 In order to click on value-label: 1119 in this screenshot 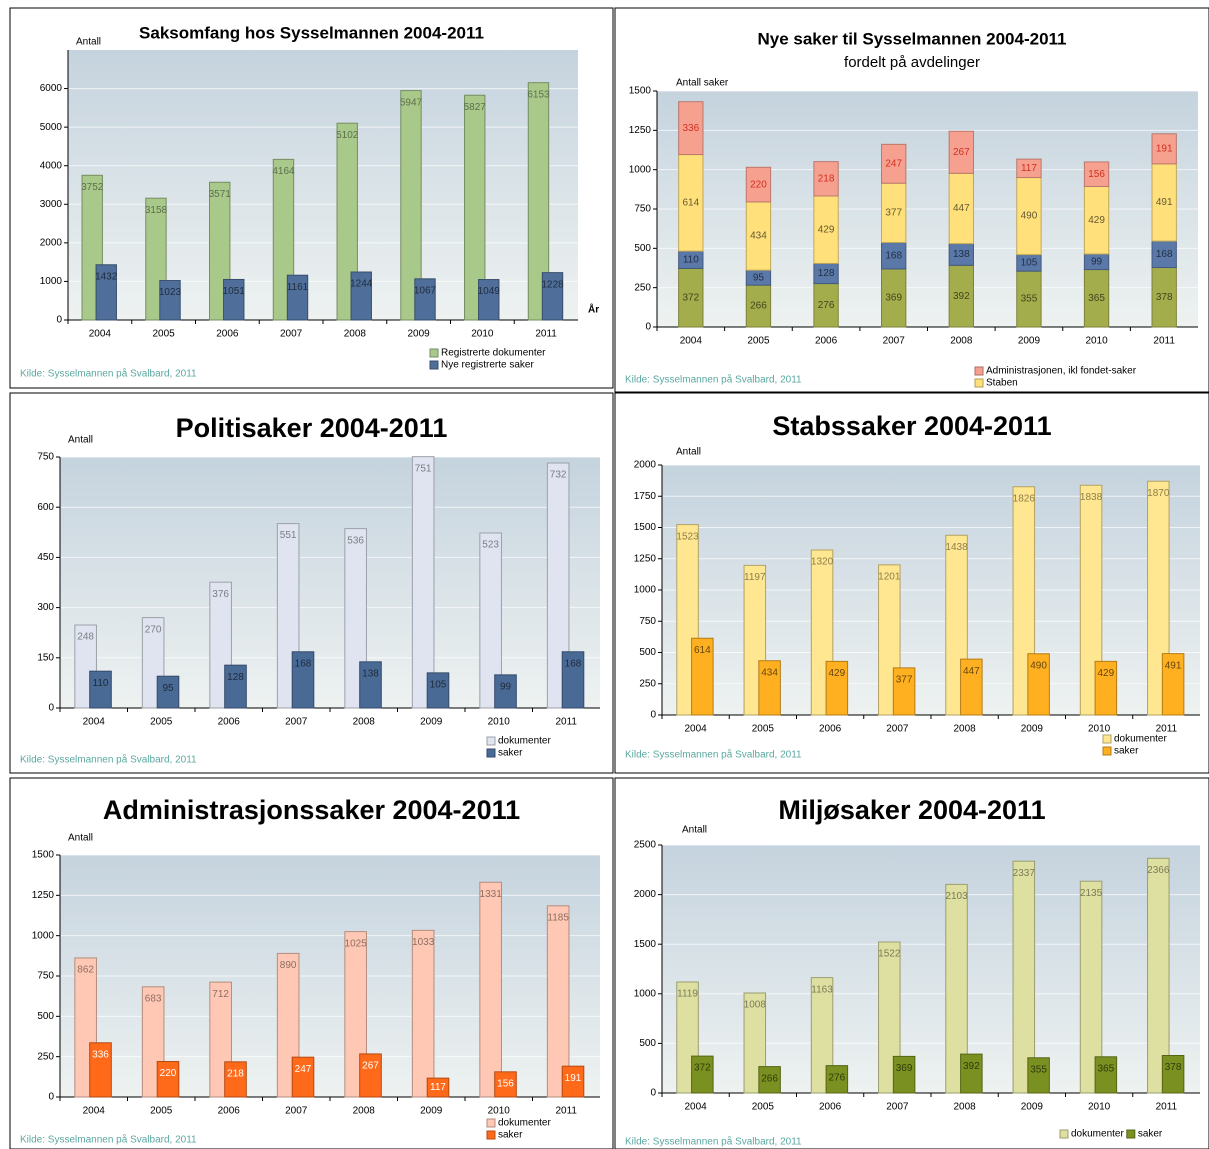, I will do `click(687, 994)`.